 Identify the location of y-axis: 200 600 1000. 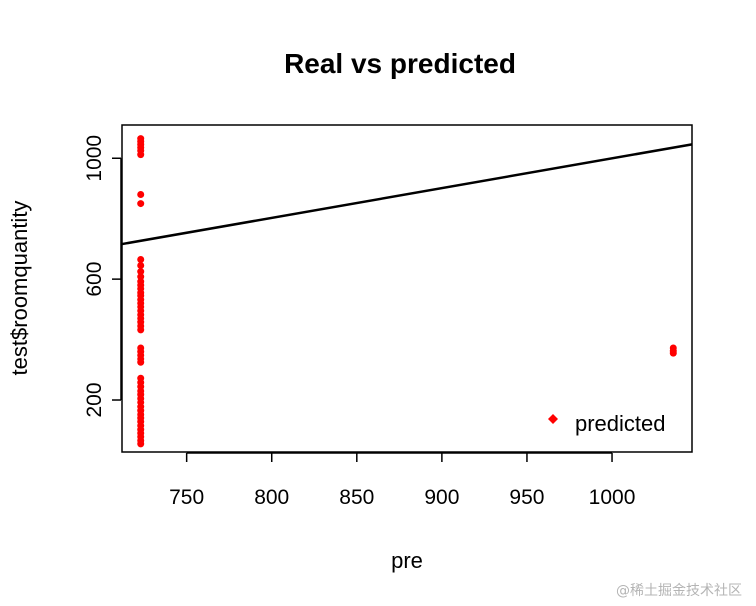
(102, 276).